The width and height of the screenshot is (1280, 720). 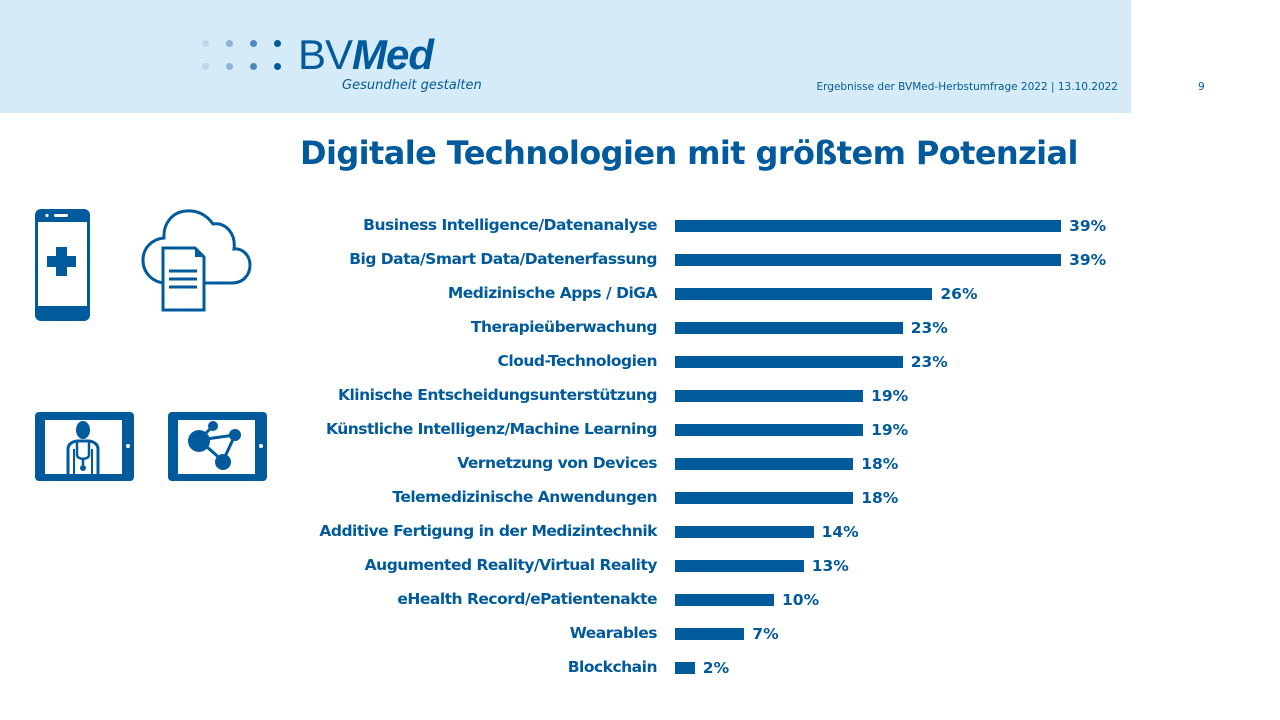 What do you see at coordinates (577, 361) in the screenshot?
I see `category-label: Cloud-Technologien` at bounding box center [577, 361].